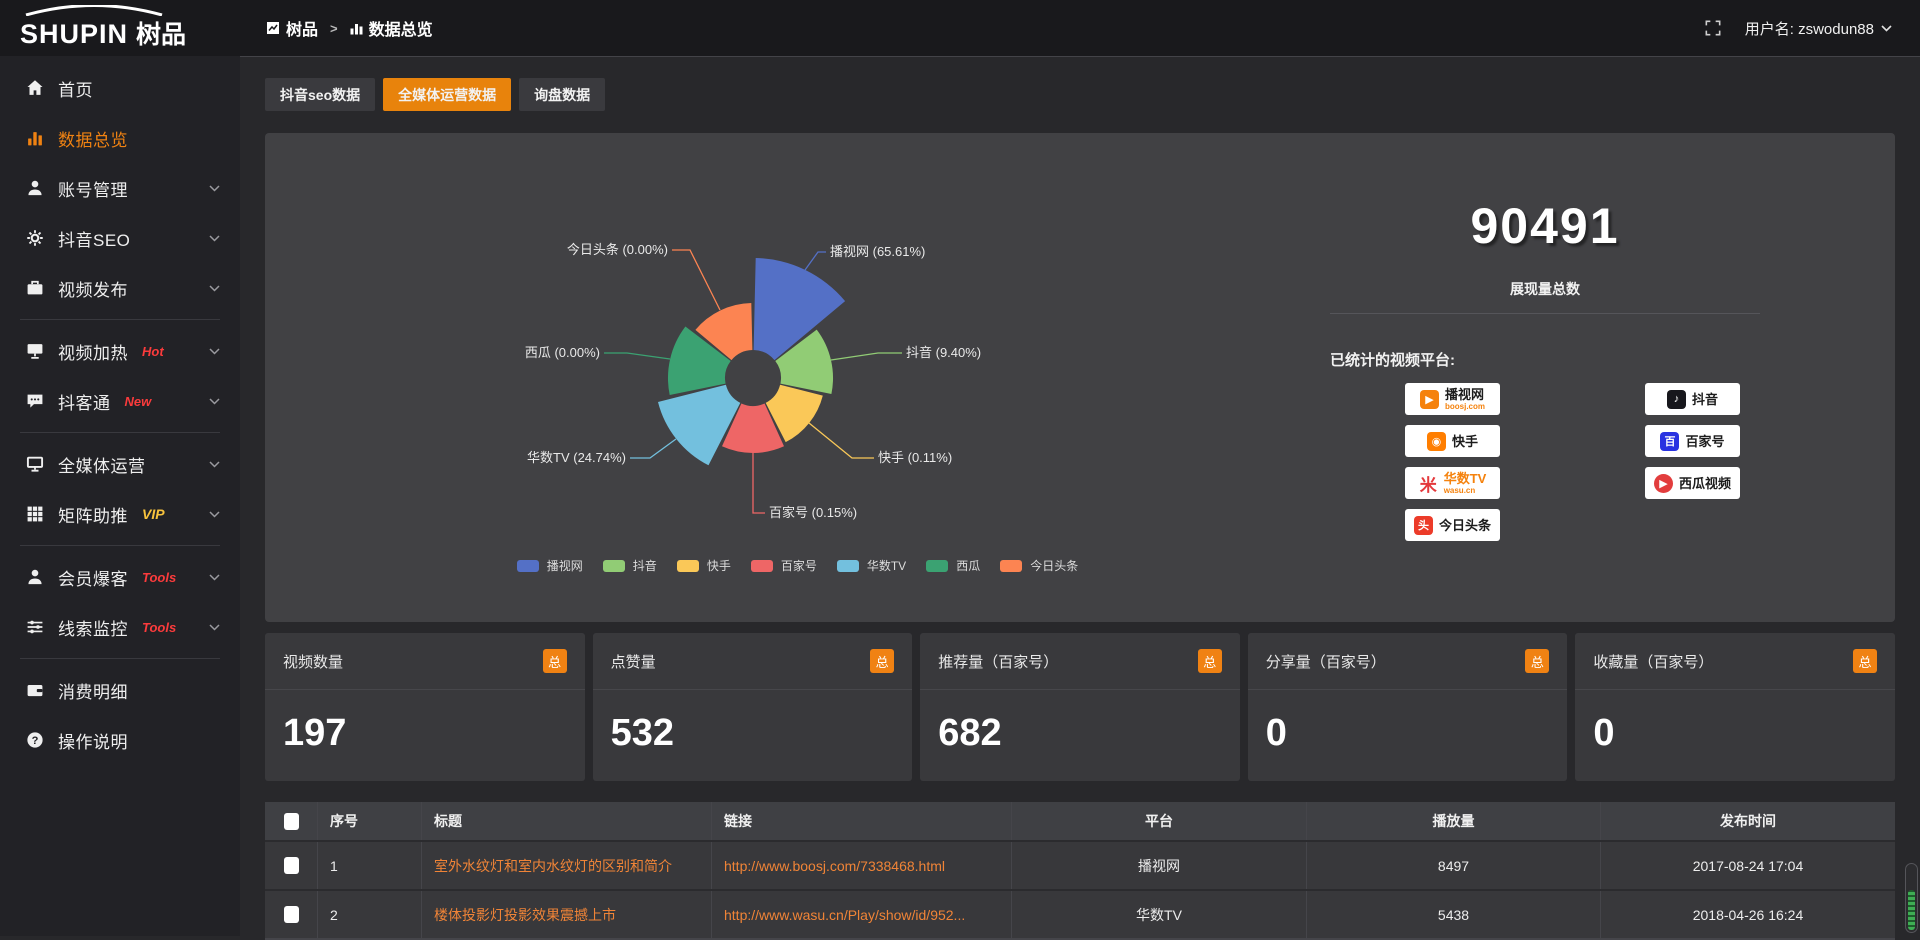 This screenshot has height=940, width=1920. I want to click on logo-arc, so click(94, 10).